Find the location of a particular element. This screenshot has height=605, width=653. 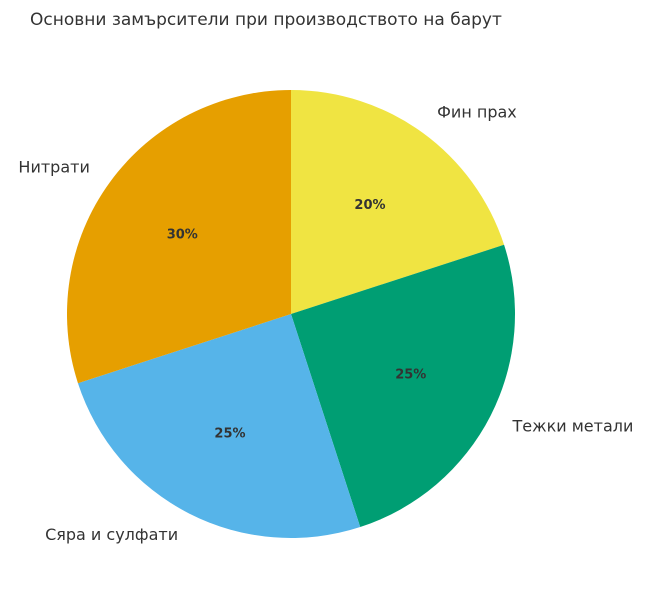

category-label: Сяра и сулфати is located at coordinates (111, 534).